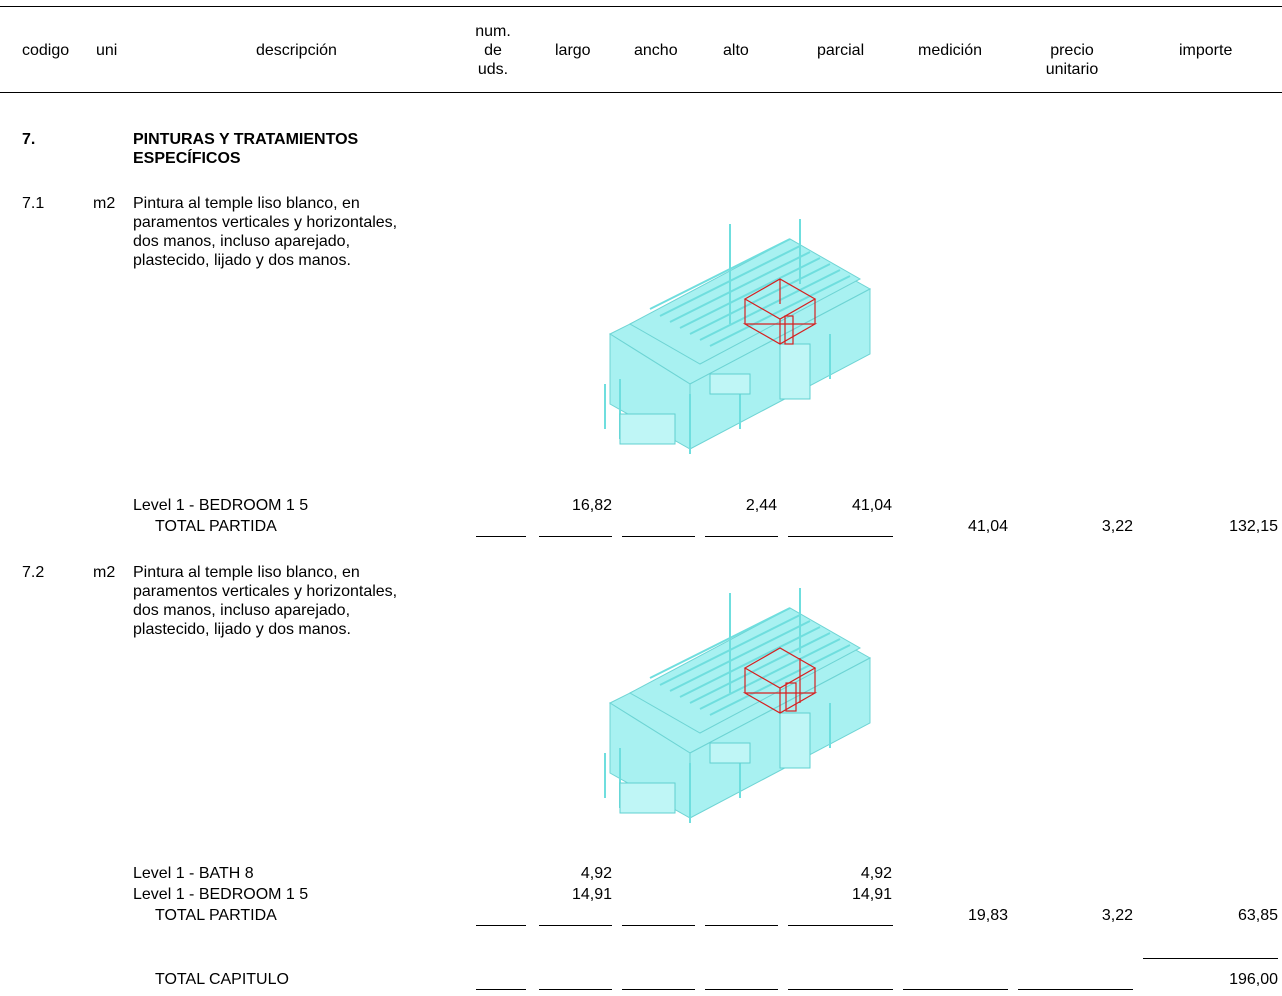 The height and width of the screenshot is (996, 1282). What do you see at coordinates (107, 50) in the screenshot?
I see `header-uni: uni` at bounding box center [107, 50].